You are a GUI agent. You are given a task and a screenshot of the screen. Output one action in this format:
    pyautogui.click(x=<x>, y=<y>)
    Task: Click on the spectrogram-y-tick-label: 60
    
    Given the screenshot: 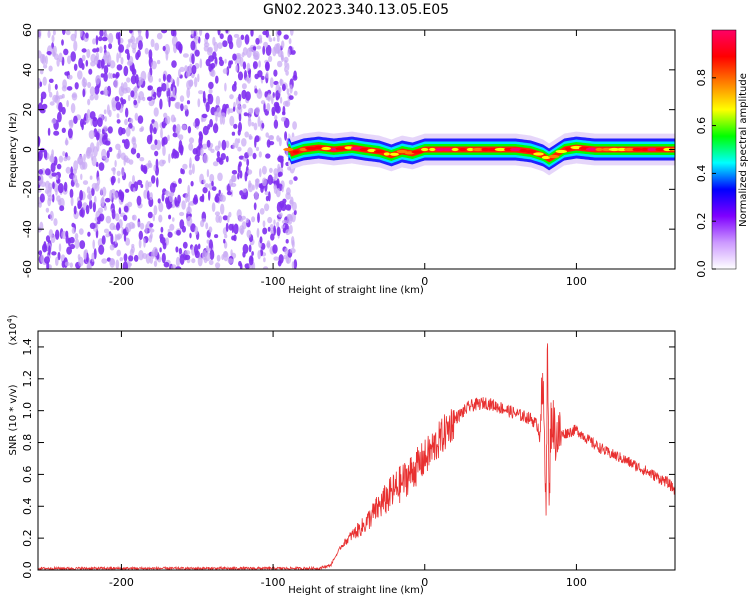 What is the action you would take?
    pyautogui.click(x=27, y=30)
    